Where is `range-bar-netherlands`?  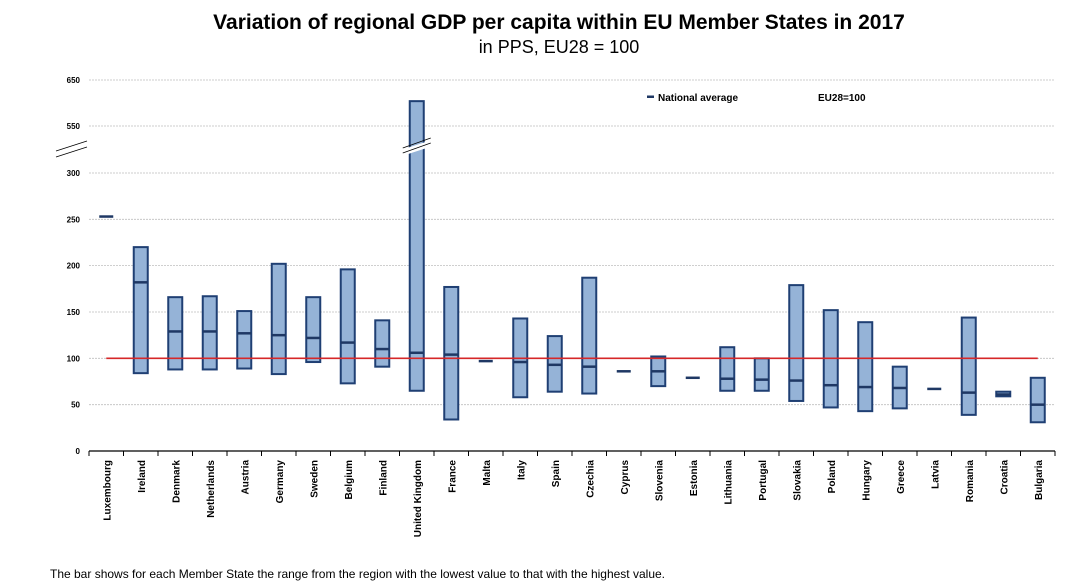 range-bar-netherlands is located at coordinates (209, 333).